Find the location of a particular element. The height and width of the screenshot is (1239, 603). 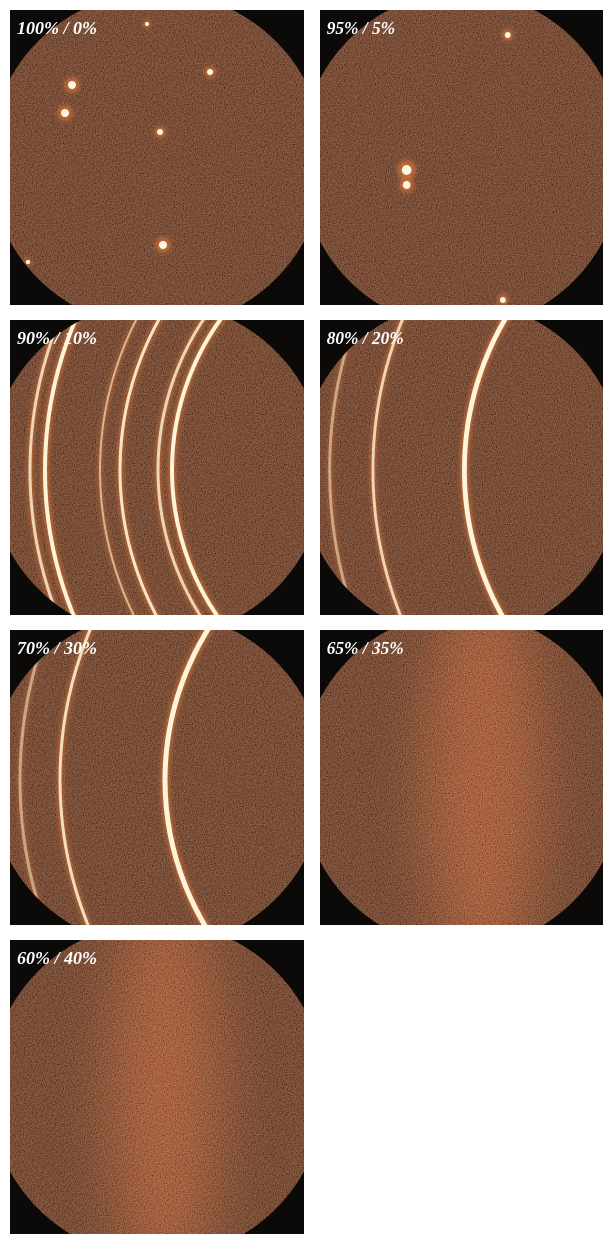

panel: 80% / 20% is located at coordinates (461, 467).